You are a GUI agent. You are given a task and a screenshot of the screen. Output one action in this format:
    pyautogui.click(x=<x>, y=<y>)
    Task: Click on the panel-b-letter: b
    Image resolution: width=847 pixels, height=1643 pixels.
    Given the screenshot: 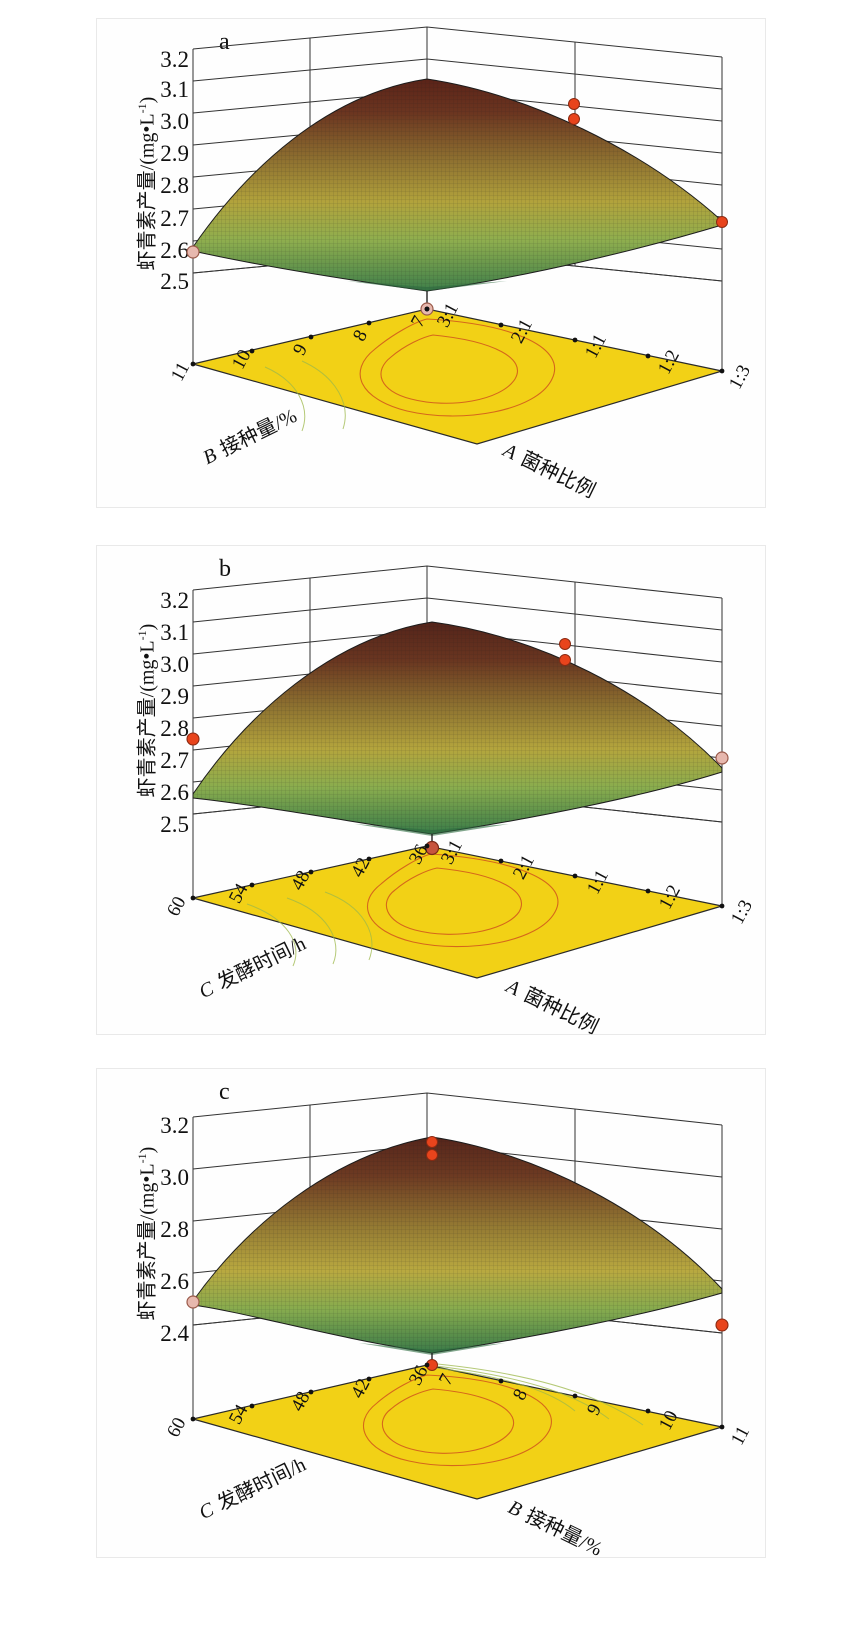 What is the action you would take?
    pyautogui.click(x=225, y=569)
    